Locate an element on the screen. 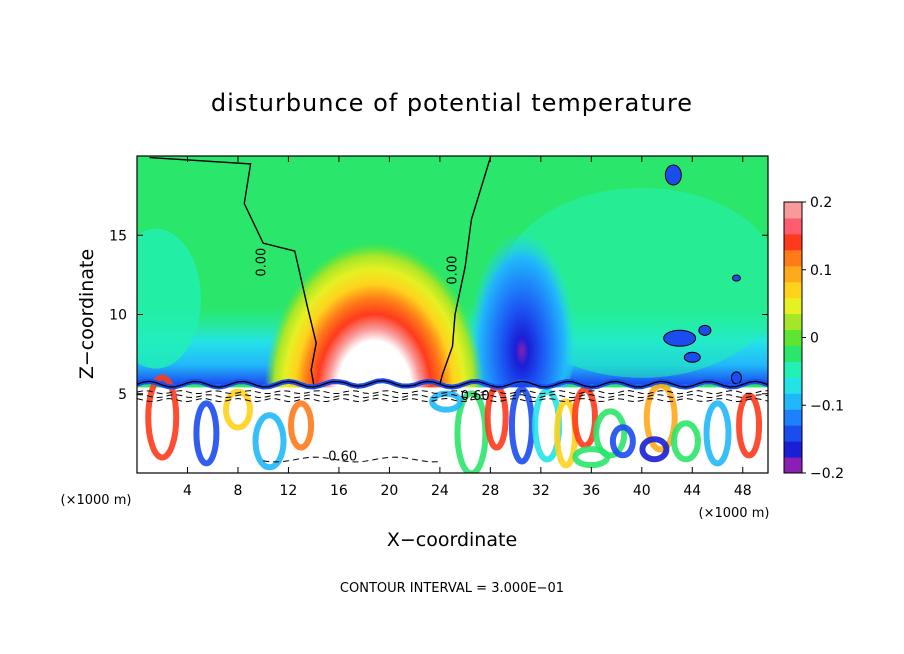 The height and width of the screenshot is (654, 904). colorbar-tick-label: 0.2 is located at coordinates (821, 203).